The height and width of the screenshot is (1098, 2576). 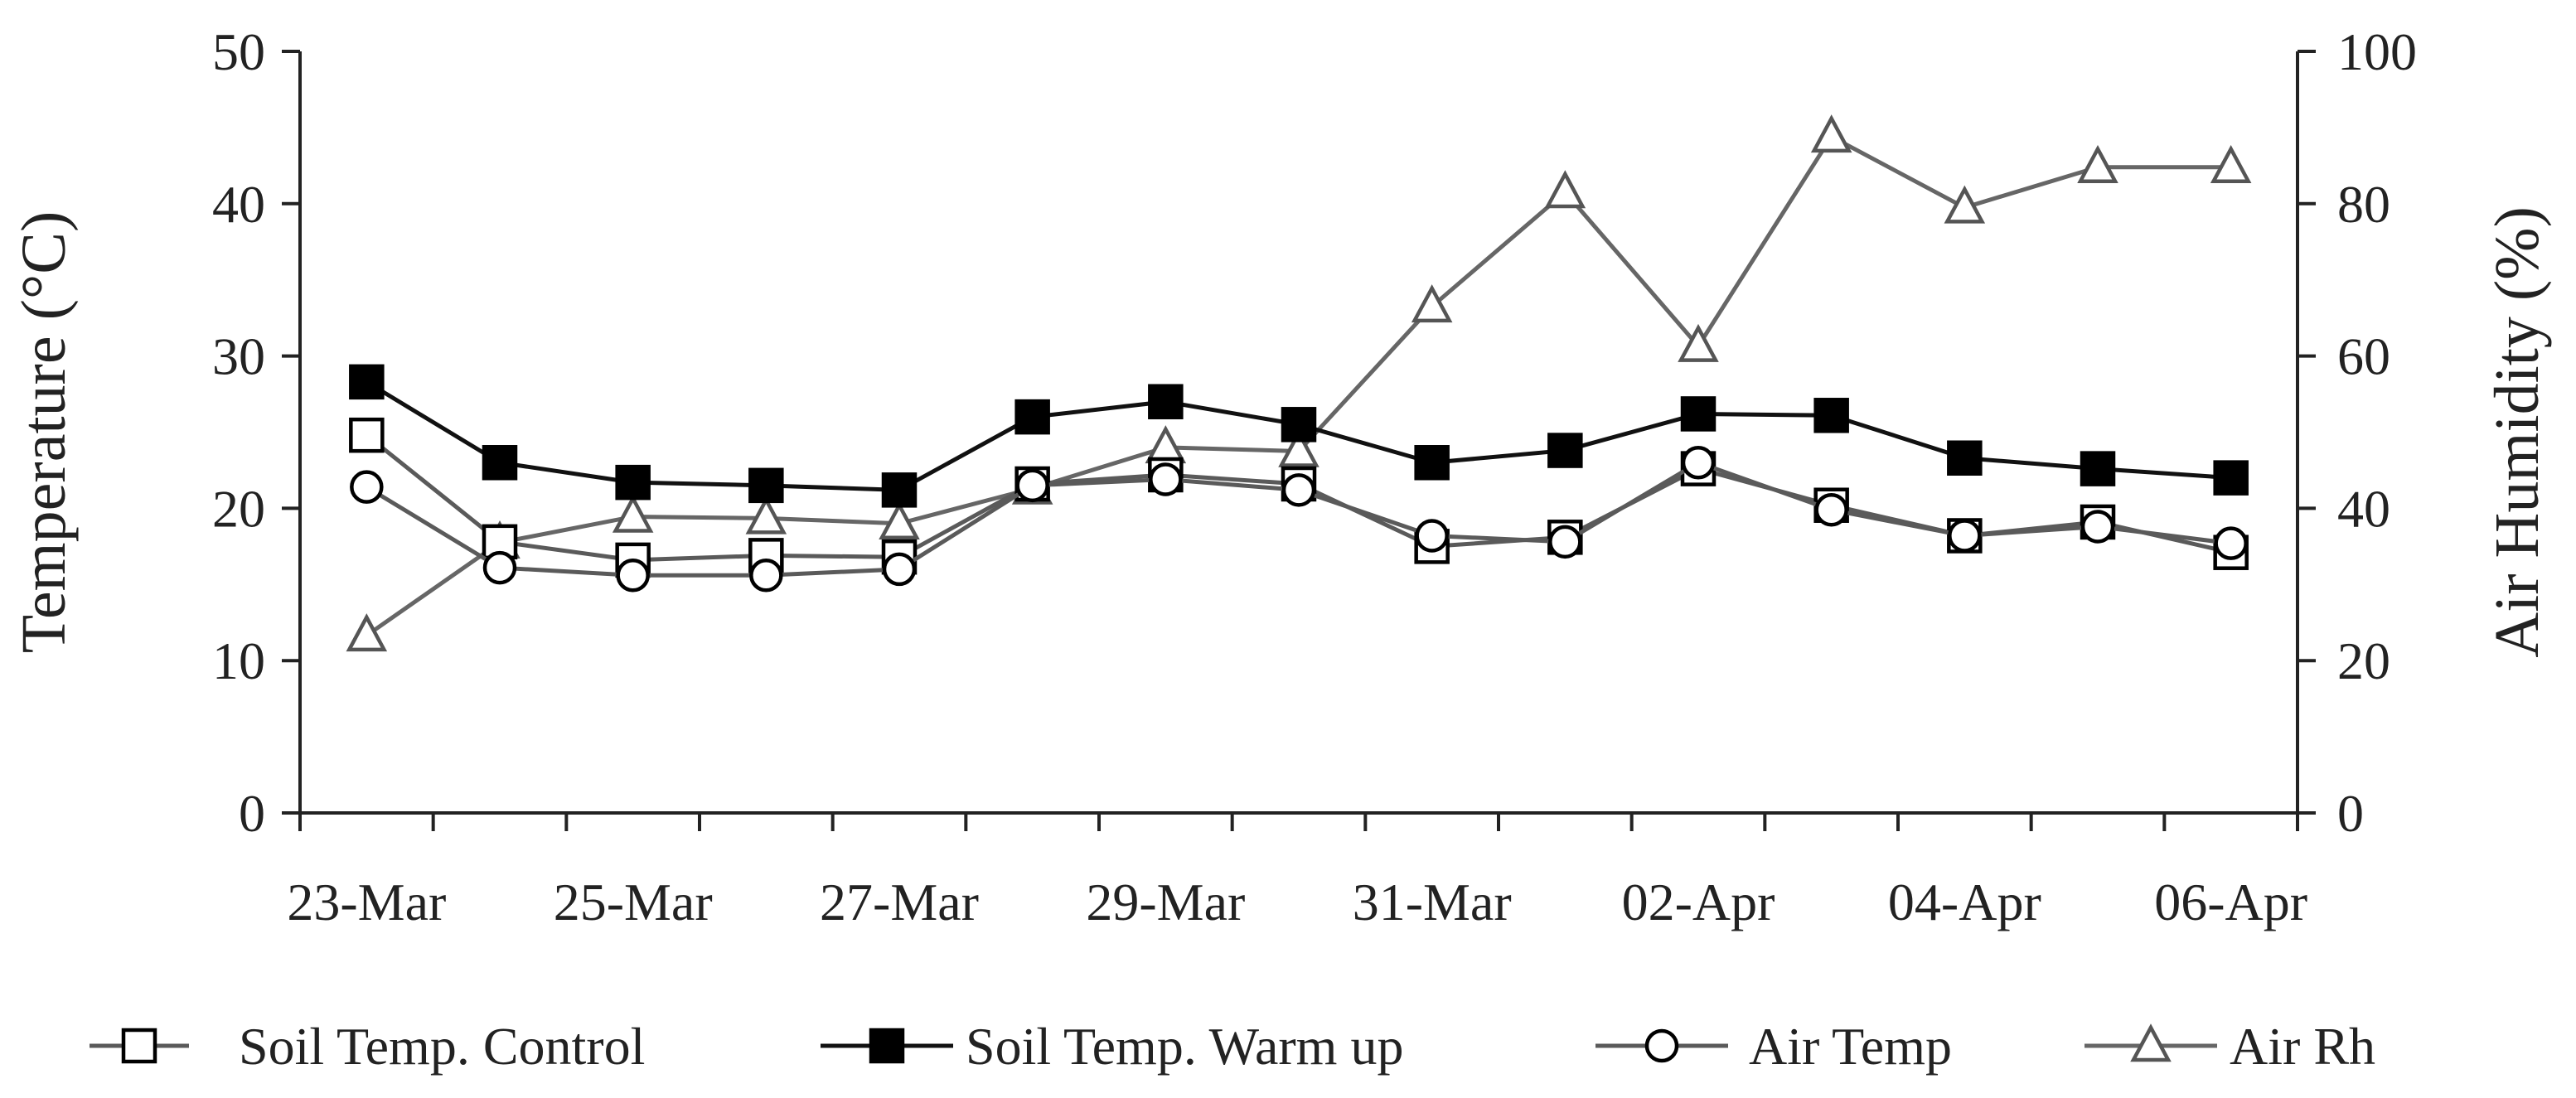 I want to click on x-tick-label: 29-Mar, so click(x=1165, y=902).